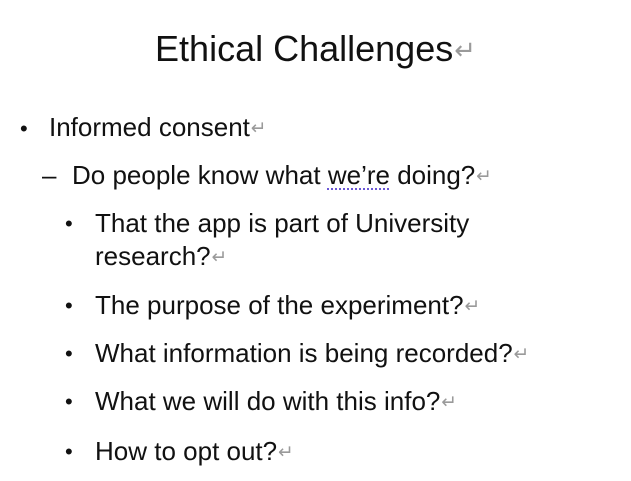  What do you see at coordinates (304, 48) in the screenshot?
I see `slide-title-text: Ethical Challenges` at bounding box center [304, 48].